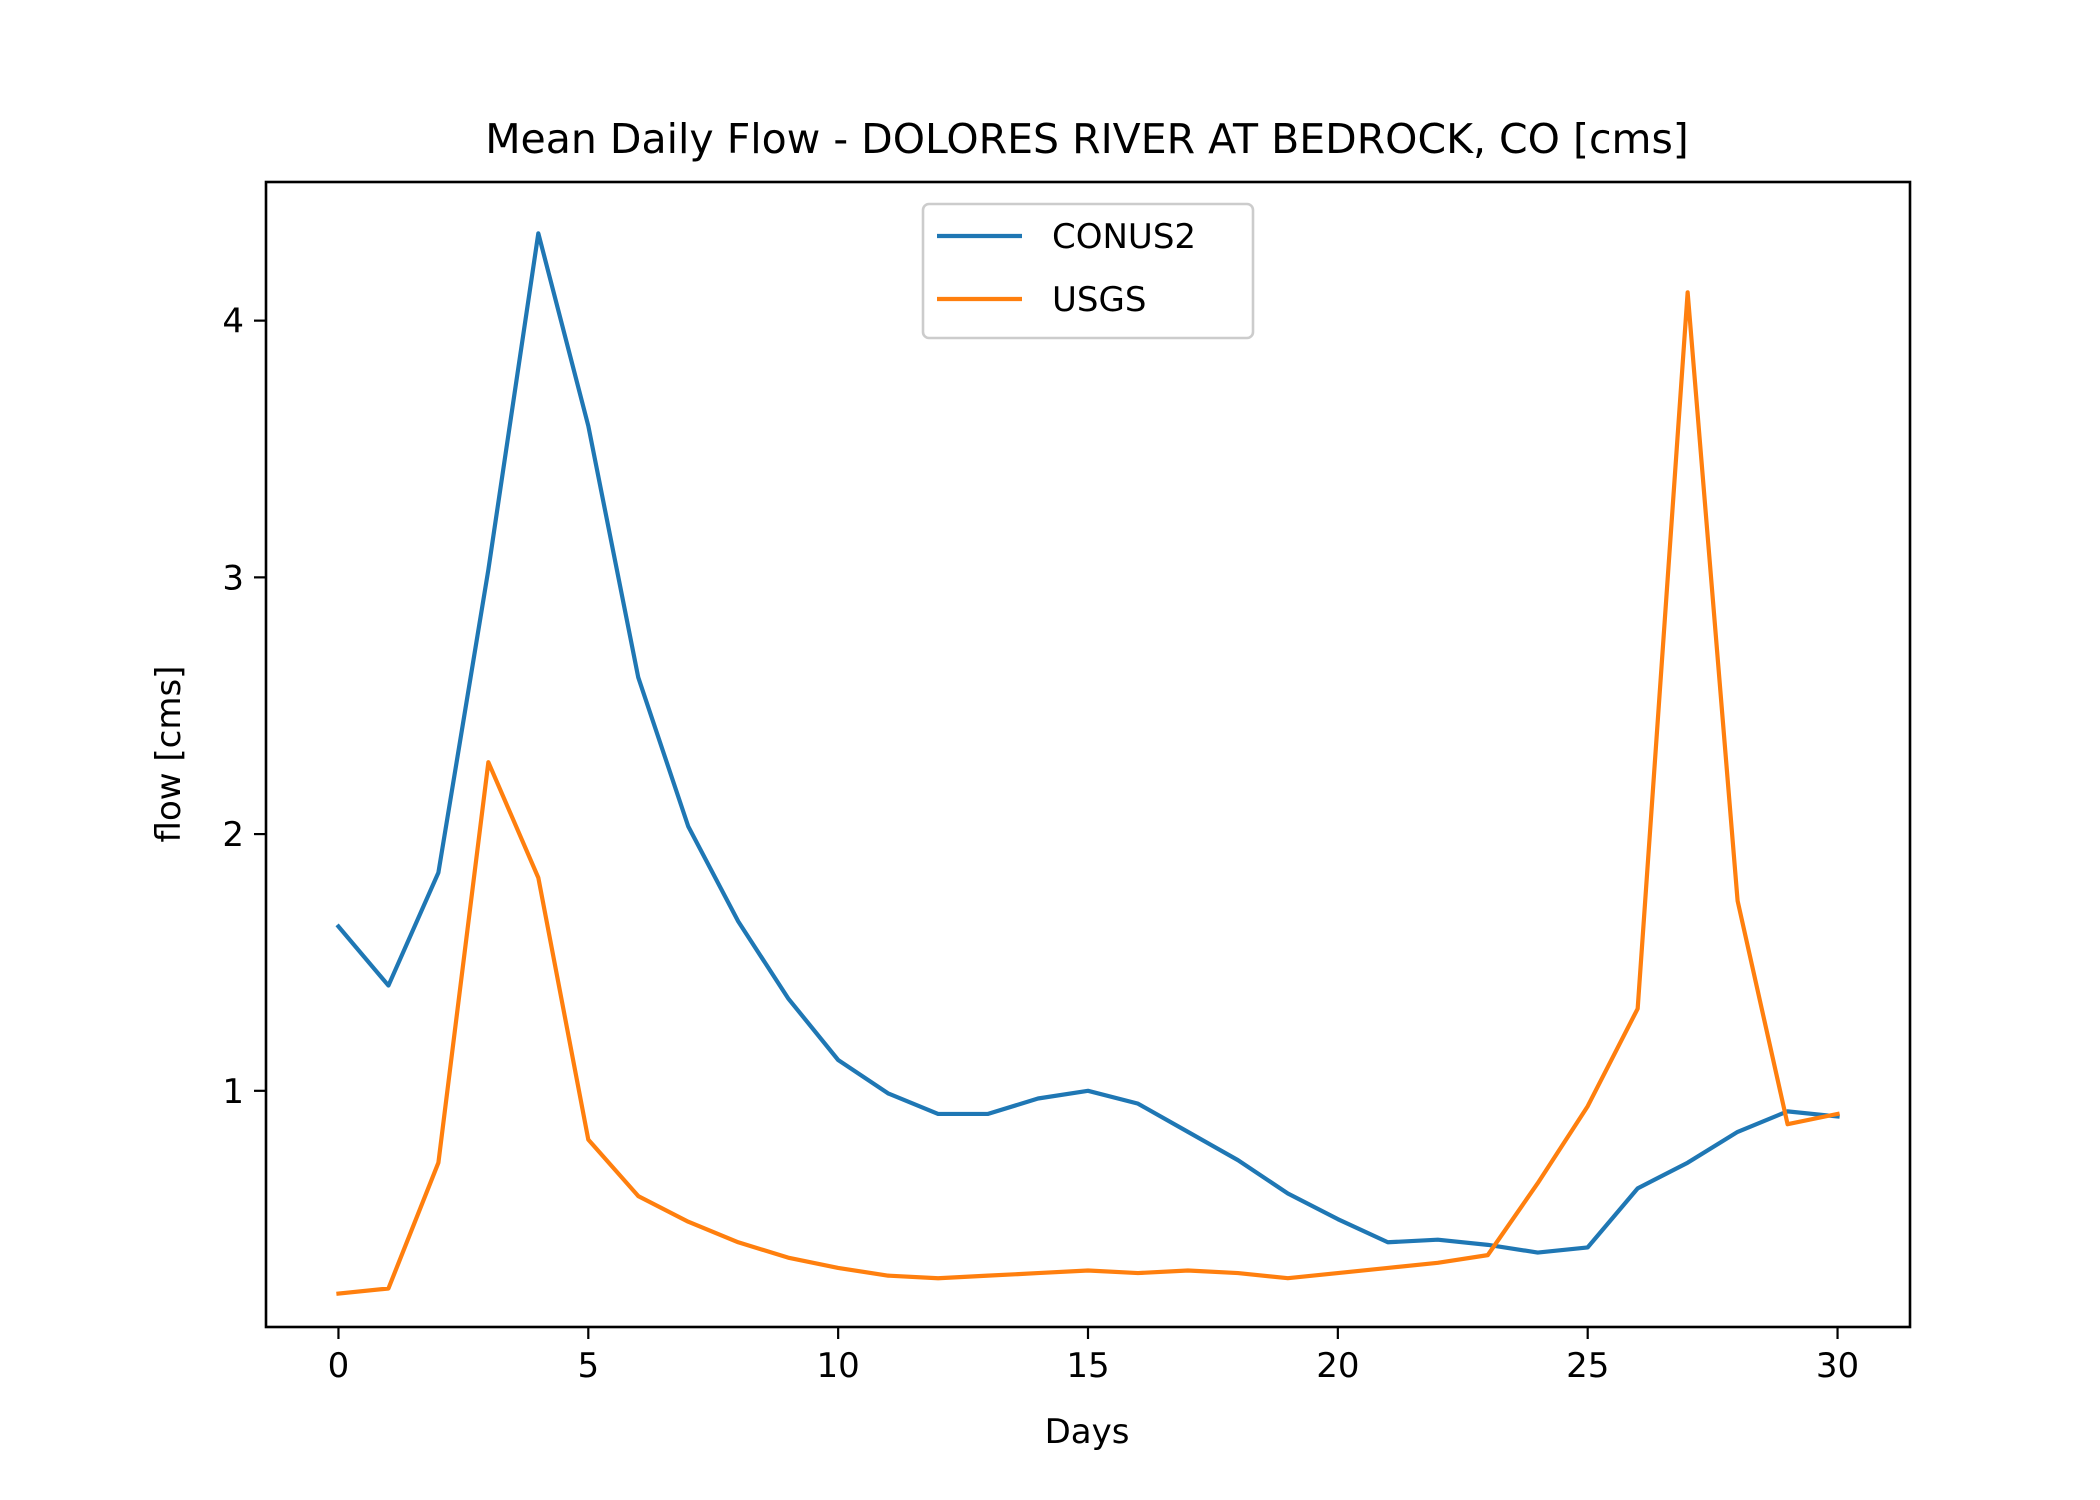 This screenshot has height=1500, width=2100. Describe the element at coordinates (838, 1366) in the screenshot. I see `x-tick-label: 10` at that location.